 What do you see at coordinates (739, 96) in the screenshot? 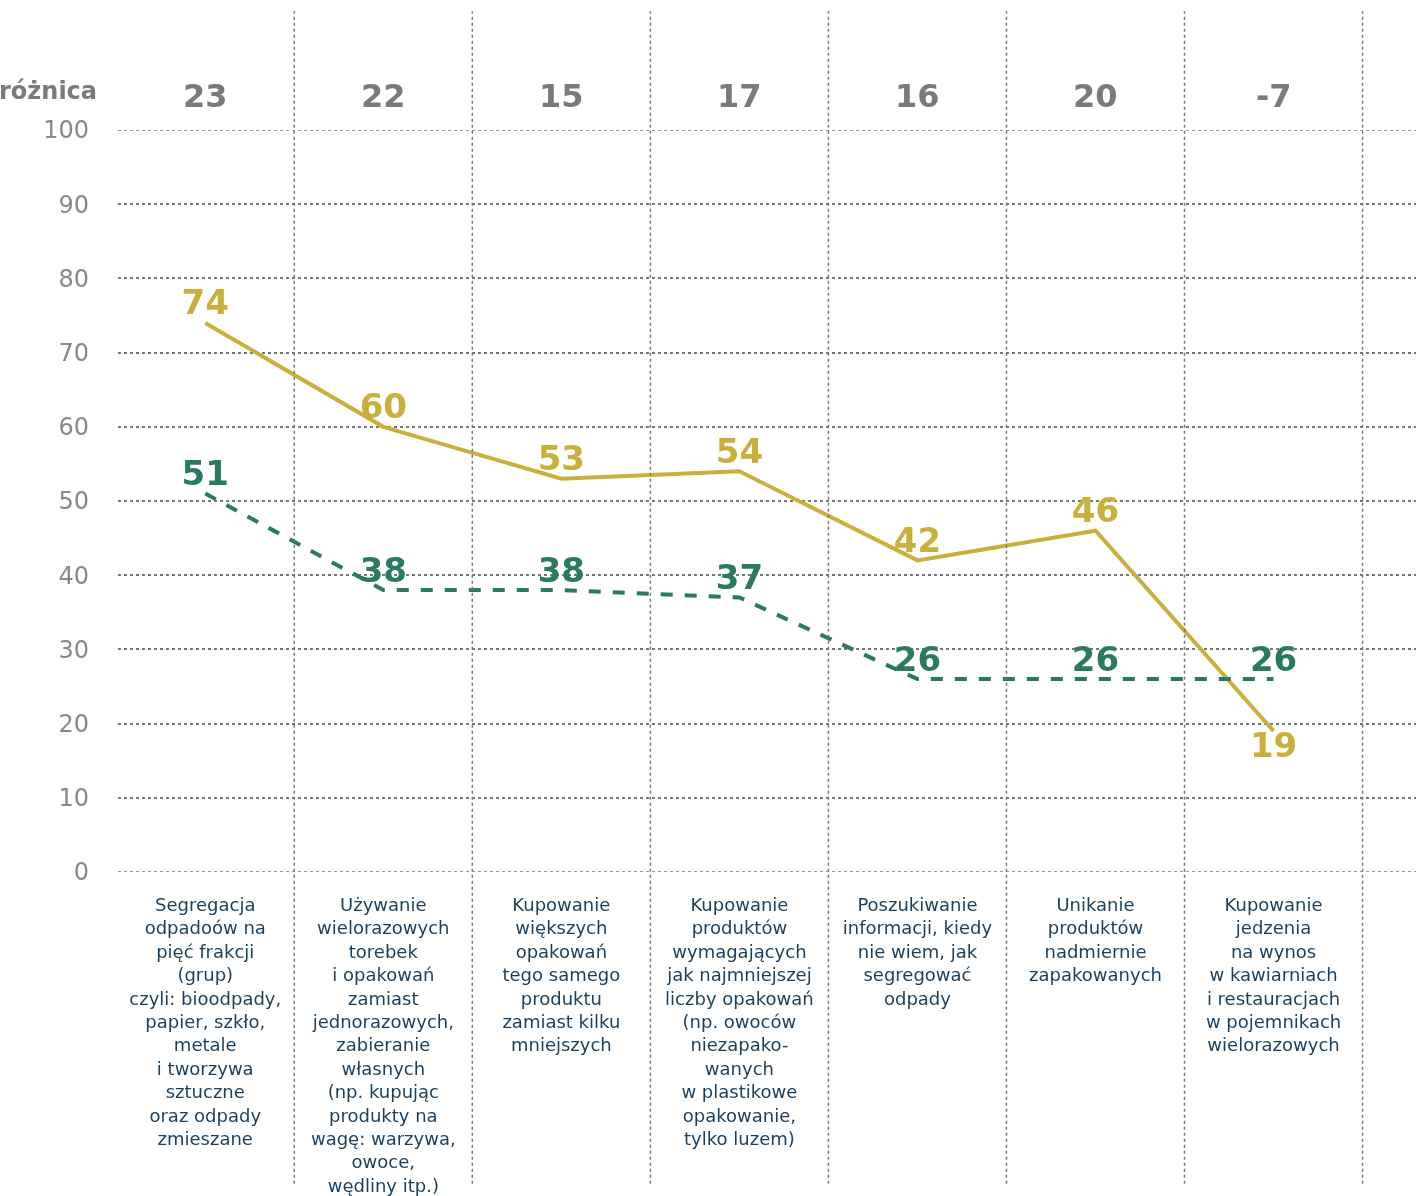
I see `text: 17` at bounding box center [739, 96].